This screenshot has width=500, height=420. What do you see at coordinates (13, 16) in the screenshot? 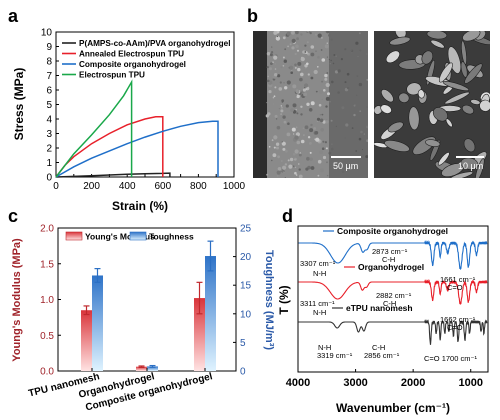
I see `panel-a-letter: a` at bounding box center [13, 16].